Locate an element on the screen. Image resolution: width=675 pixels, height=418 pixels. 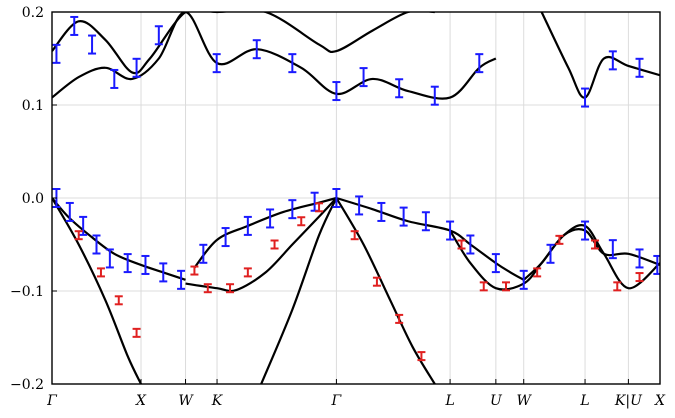
y-tick-label: 0.0 is located at coordinates (33, 199).